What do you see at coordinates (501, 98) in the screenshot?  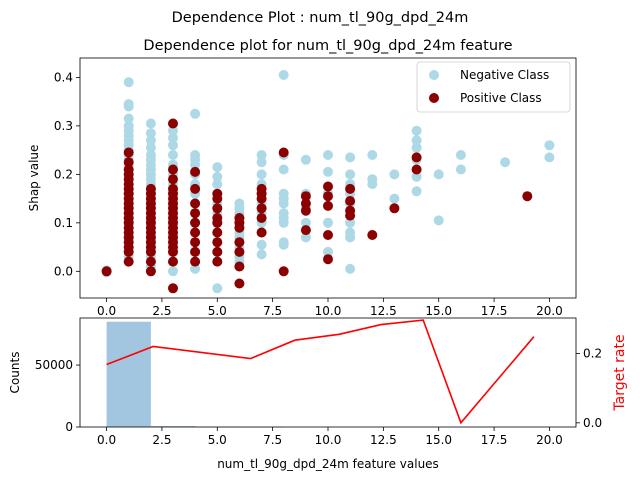 I see `legend-entry-positive: Positive Class` at bounding box center [501, 98].